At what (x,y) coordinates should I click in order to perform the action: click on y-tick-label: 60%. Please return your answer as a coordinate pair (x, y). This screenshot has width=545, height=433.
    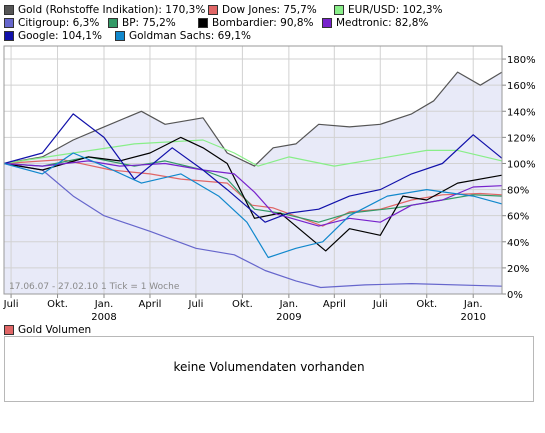
    Looking at the image, I should click on (518, 217).